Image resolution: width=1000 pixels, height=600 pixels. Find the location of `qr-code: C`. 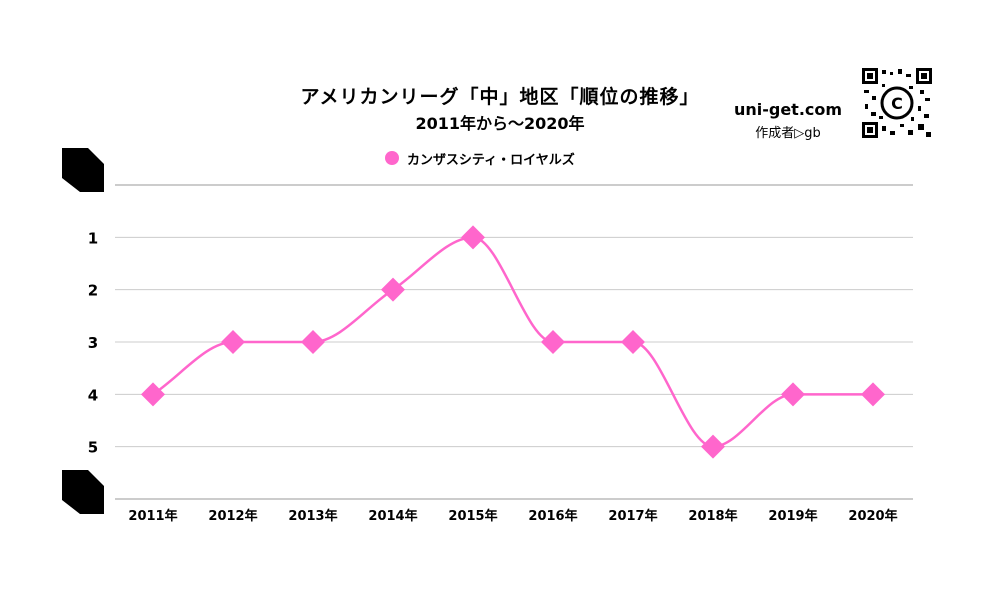

qr-code: C is located at coordinates (897, 103).